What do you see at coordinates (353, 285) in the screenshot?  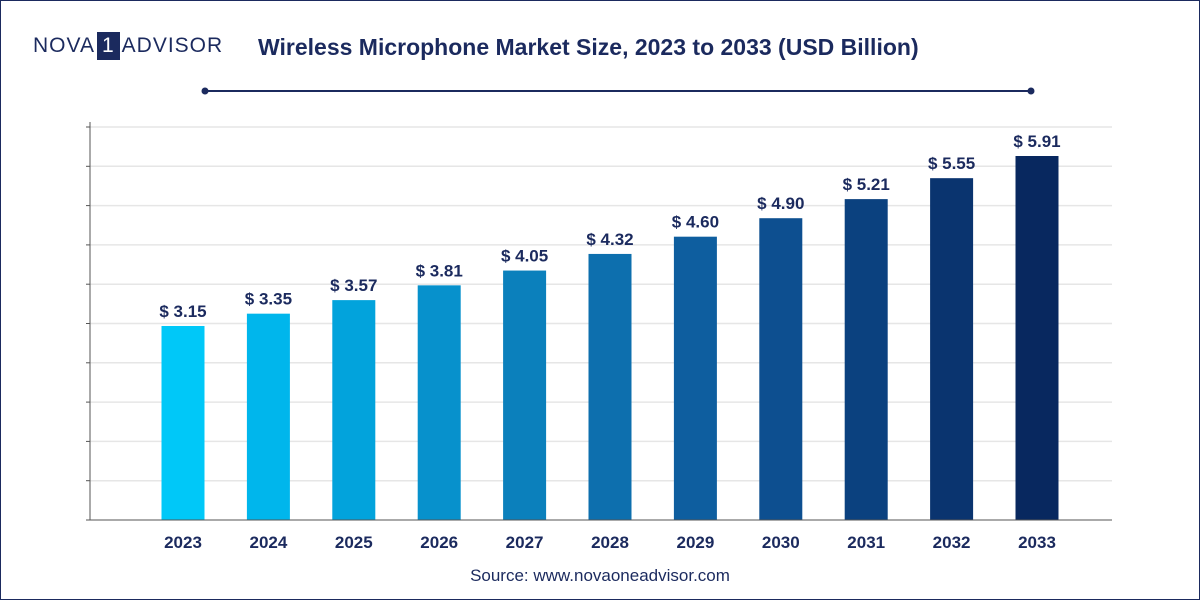 I see `data-label-2025: $ 3.57` at bounding box center [353, 285].